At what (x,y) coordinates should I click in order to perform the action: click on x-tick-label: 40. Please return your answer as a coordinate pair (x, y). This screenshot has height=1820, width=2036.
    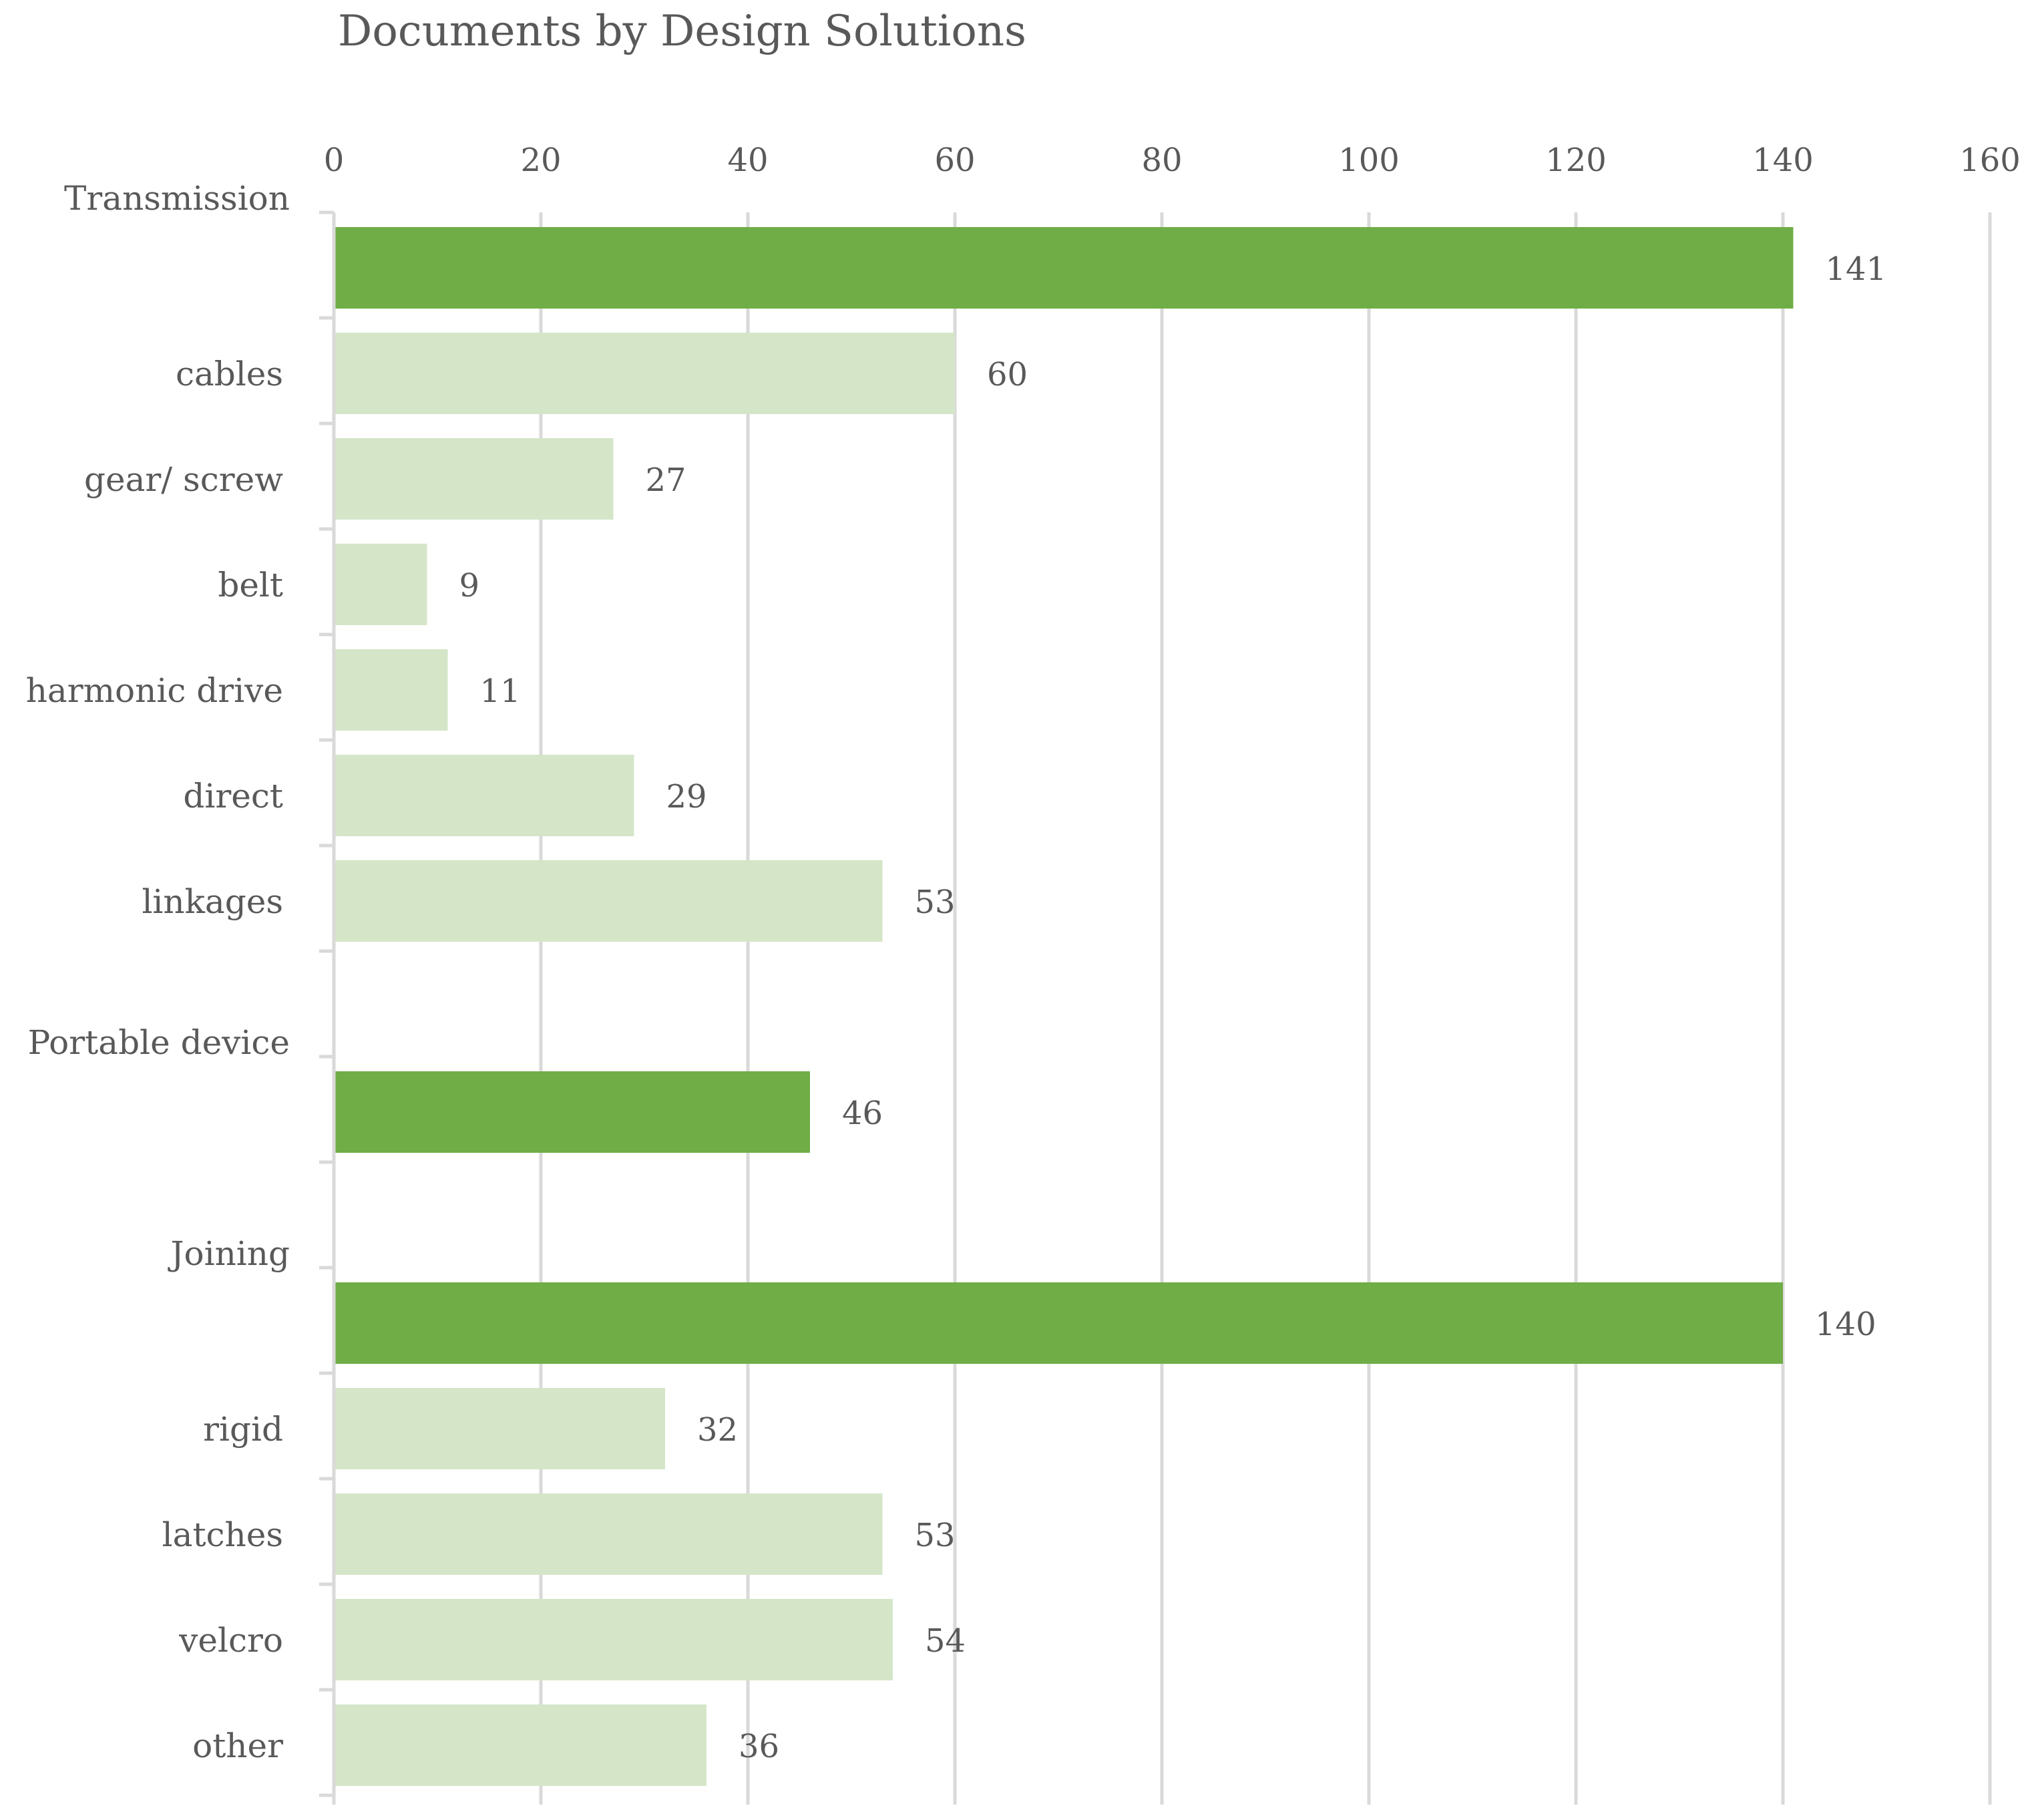
    Looking at the image, I should click on (747, 160).